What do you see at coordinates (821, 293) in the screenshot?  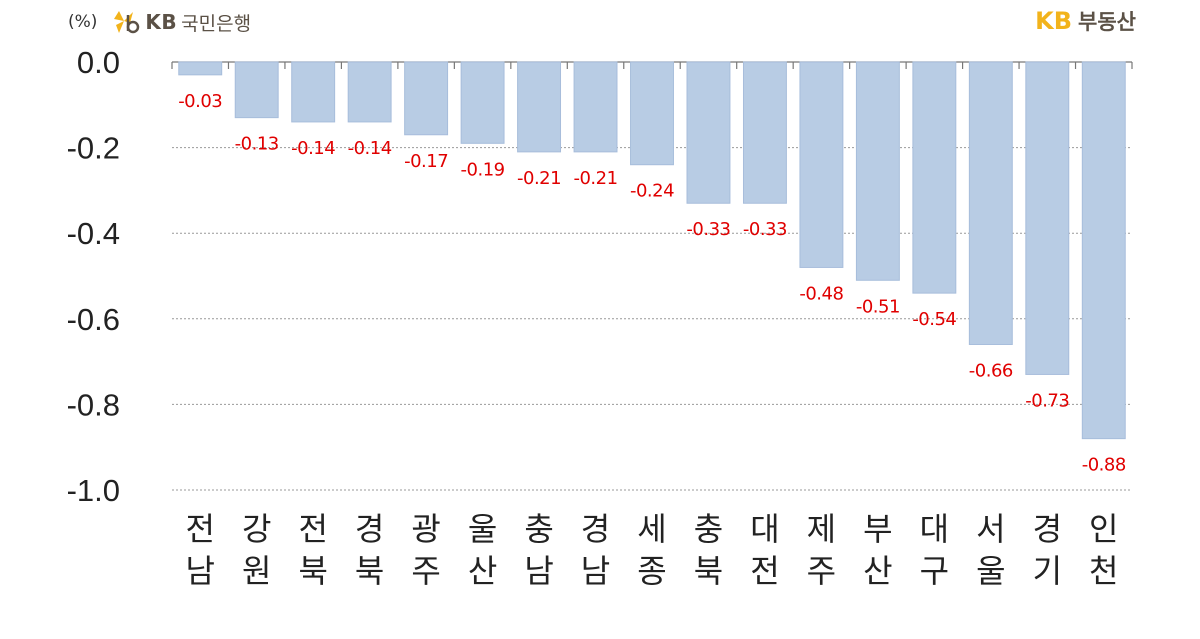 I see `data-label: -0.48` at bounding box center [821, 293].